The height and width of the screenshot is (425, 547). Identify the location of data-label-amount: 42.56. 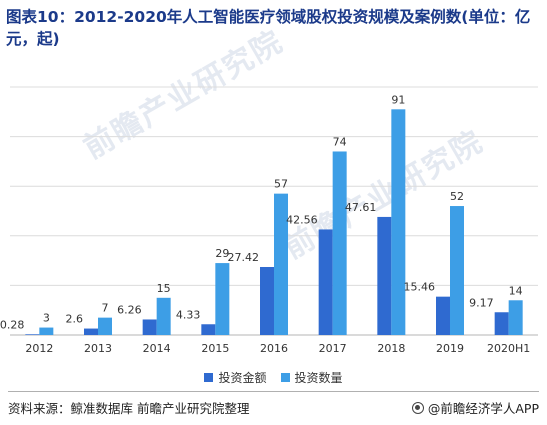
(302, 219).